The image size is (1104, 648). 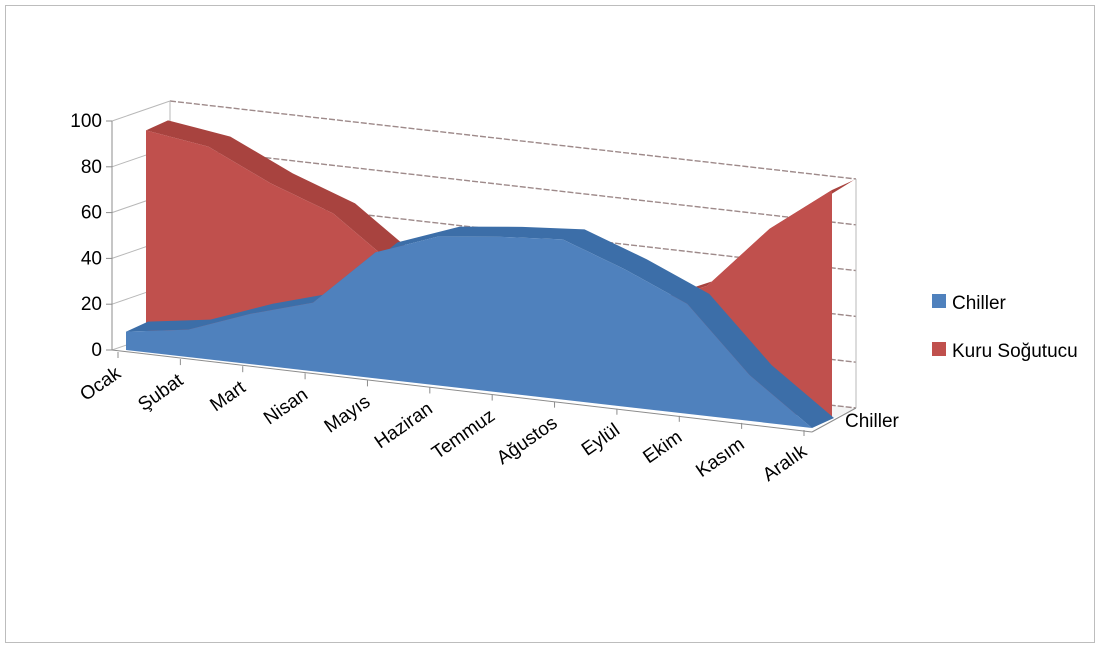 What do you see at coordinates (348, 414) in the screenshot?
I see `x-tick-label: Mayıs` at bounding box center [348, 414].